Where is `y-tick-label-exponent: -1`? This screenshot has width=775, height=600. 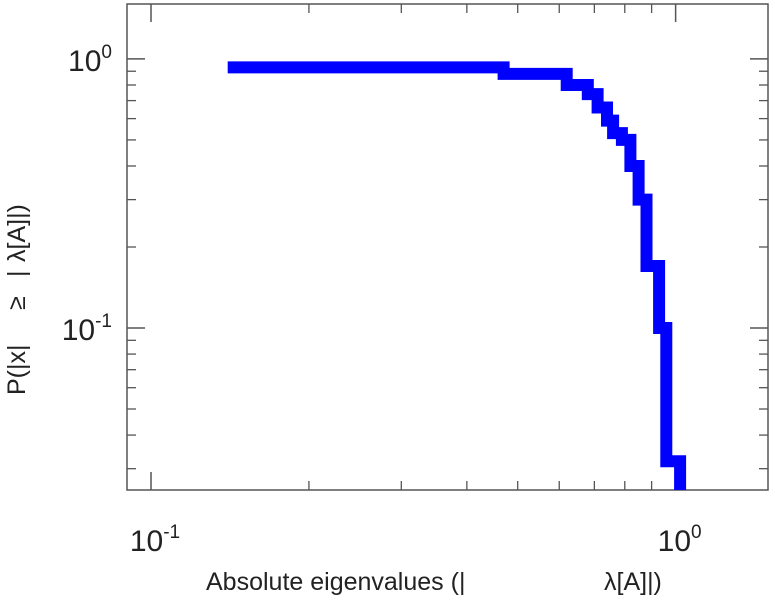
y-tick-label-exponent: -1 is located at coordinates (103, 321).